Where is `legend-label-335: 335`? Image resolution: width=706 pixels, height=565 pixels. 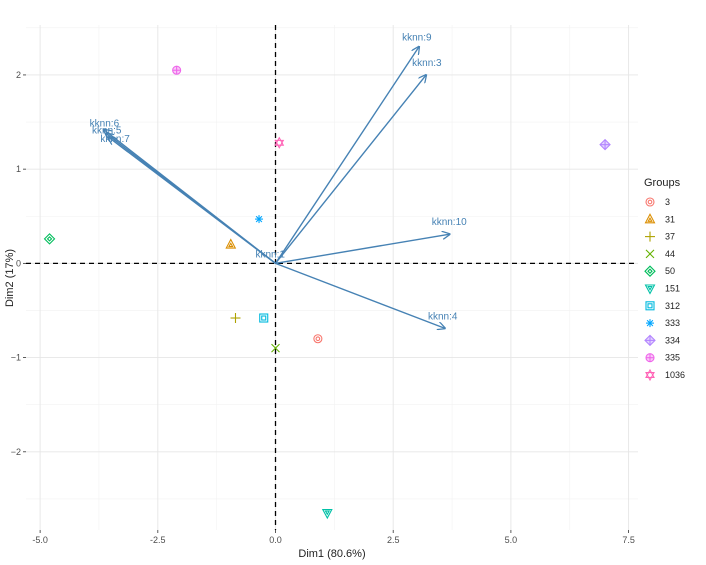 legend-label-335: 335 is located at coordinates (672, 358).